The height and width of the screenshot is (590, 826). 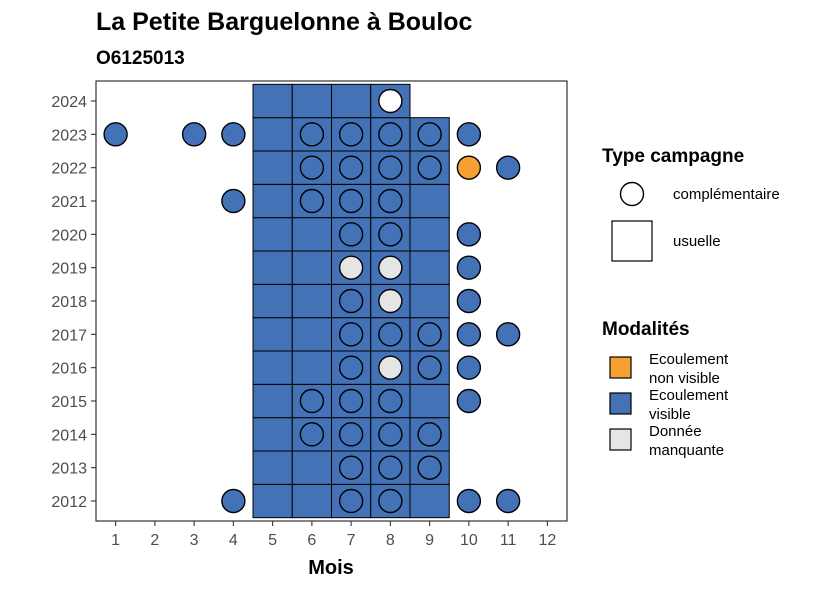 I want to click on x-tick-label: 11, so click(x=508, y=540).